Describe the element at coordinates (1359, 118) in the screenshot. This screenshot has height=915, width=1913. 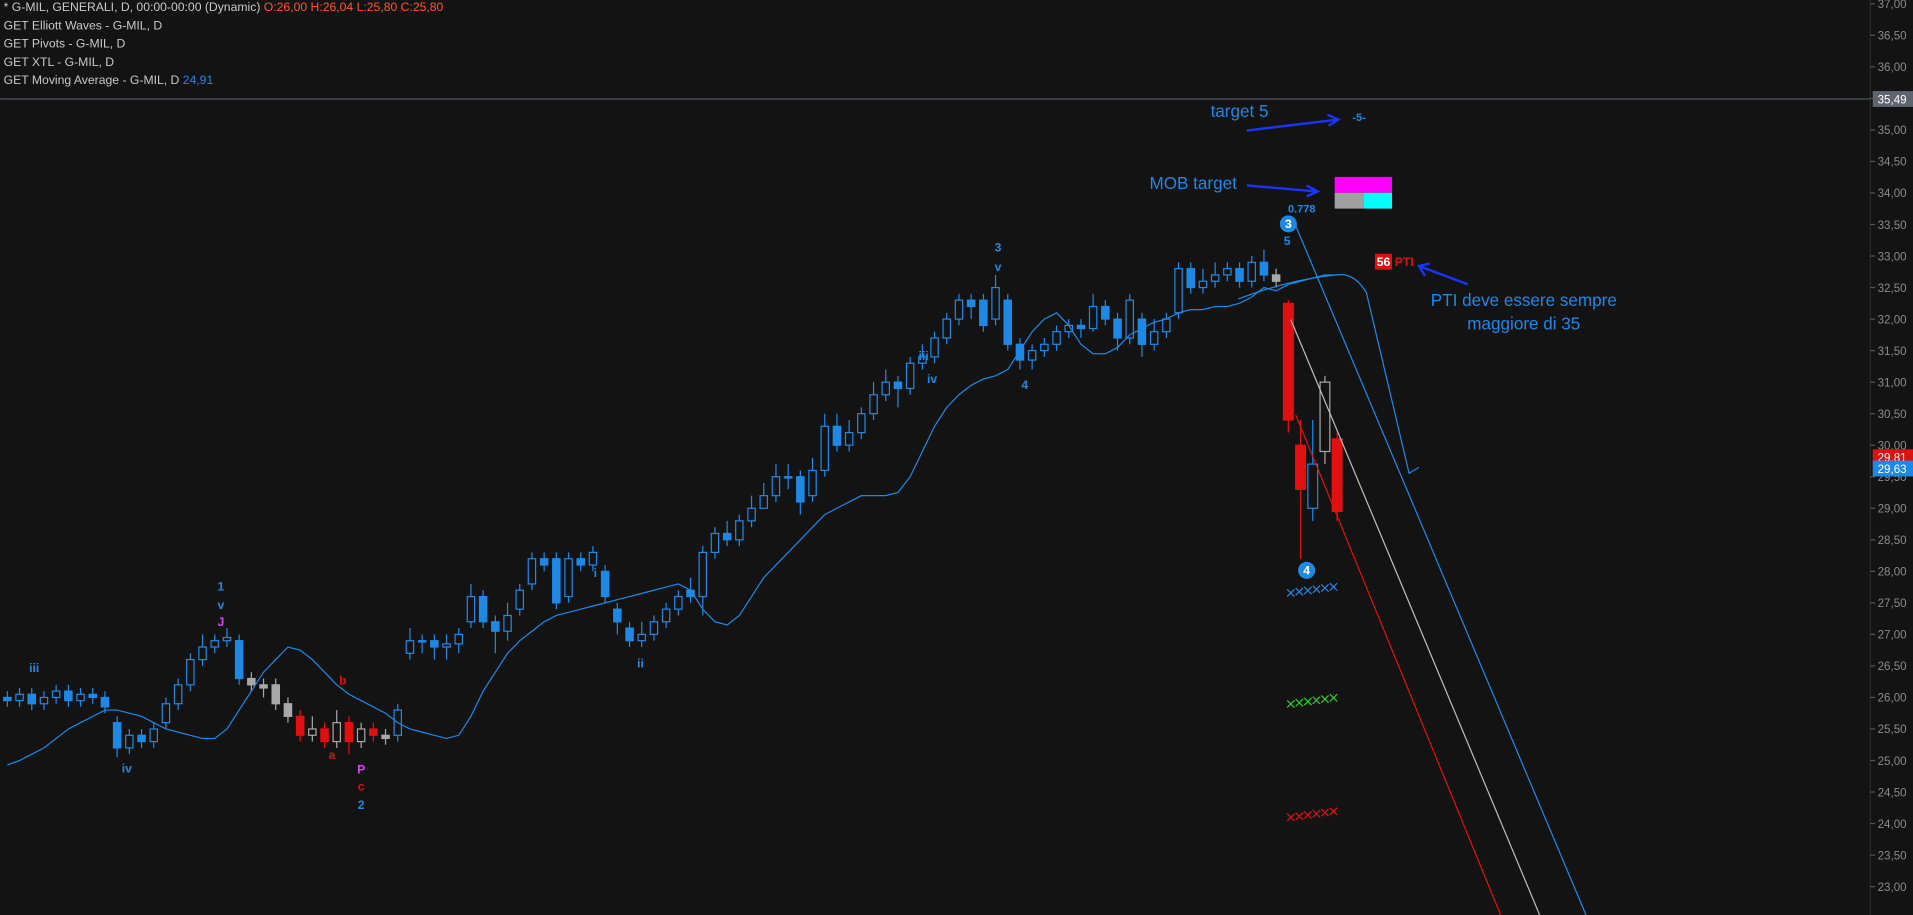
I see `annotation: -5-` at that location.